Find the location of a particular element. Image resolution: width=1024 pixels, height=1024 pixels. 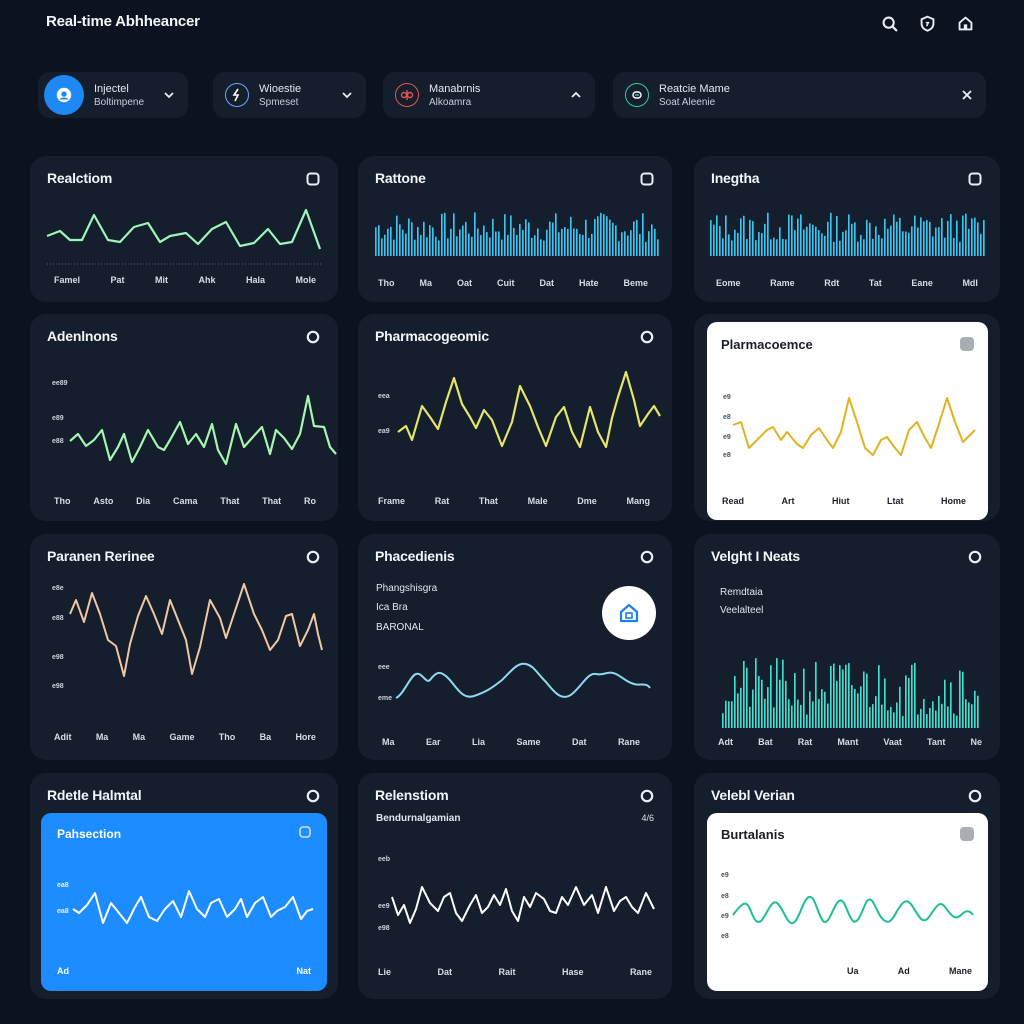

chart-subvalue: 4/6 is located at coordinates (647, 818).